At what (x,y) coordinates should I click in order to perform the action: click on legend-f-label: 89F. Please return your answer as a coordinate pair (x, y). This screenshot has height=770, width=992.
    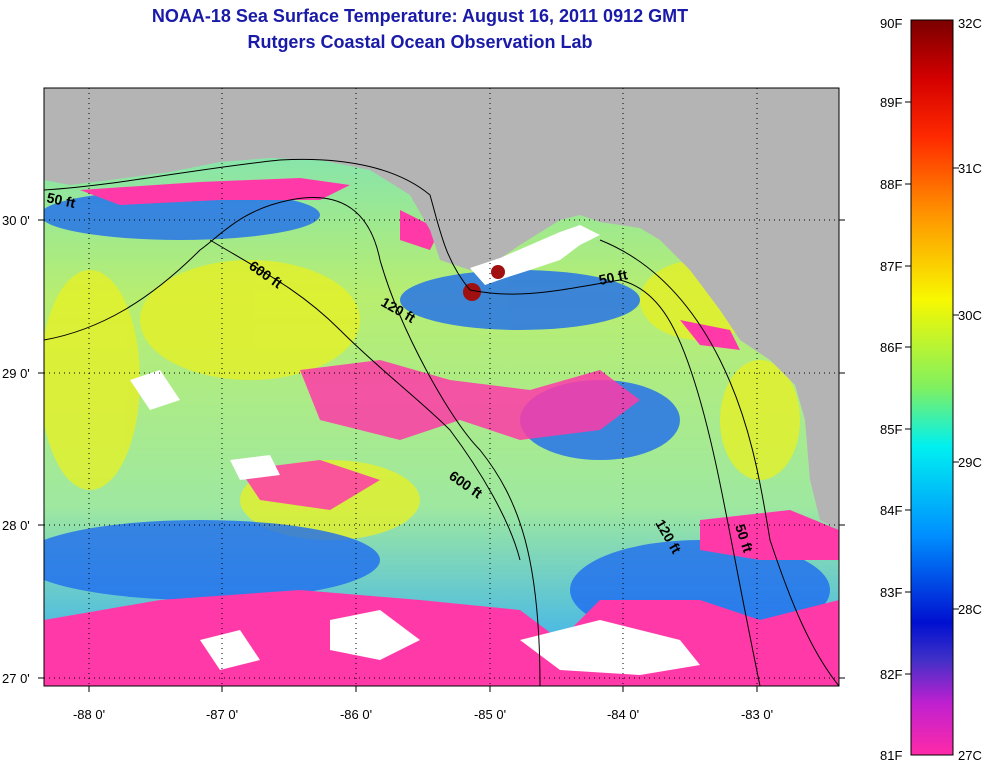
    Looking at the image, I should click on (891, 102).